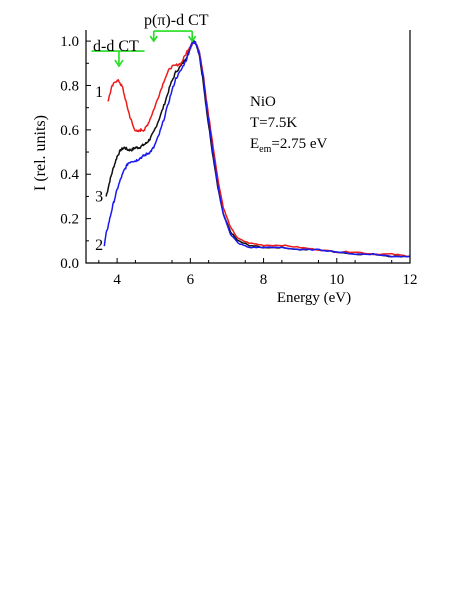 The image size is (463, 604). What do you see at coordinates (144, 142) in the screenshot?
I see `annotation-group: 1 3 2` at bounding box center [144, 142].